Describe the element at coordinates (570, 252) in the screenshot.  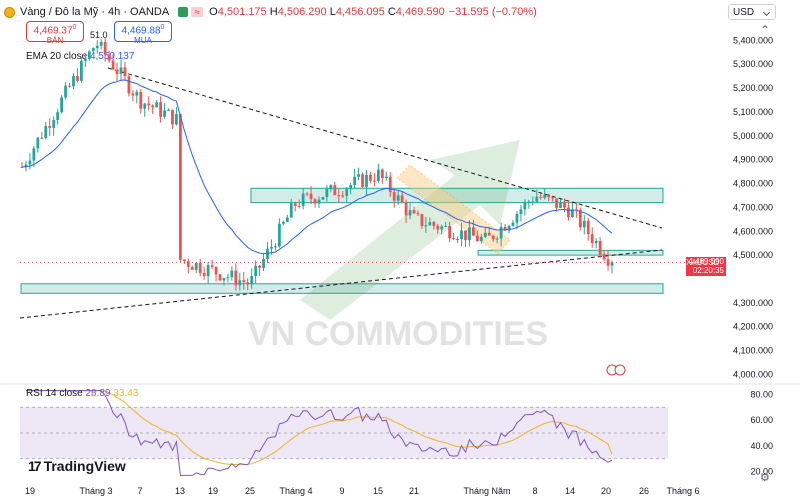
I see `sr-zone` at that location.